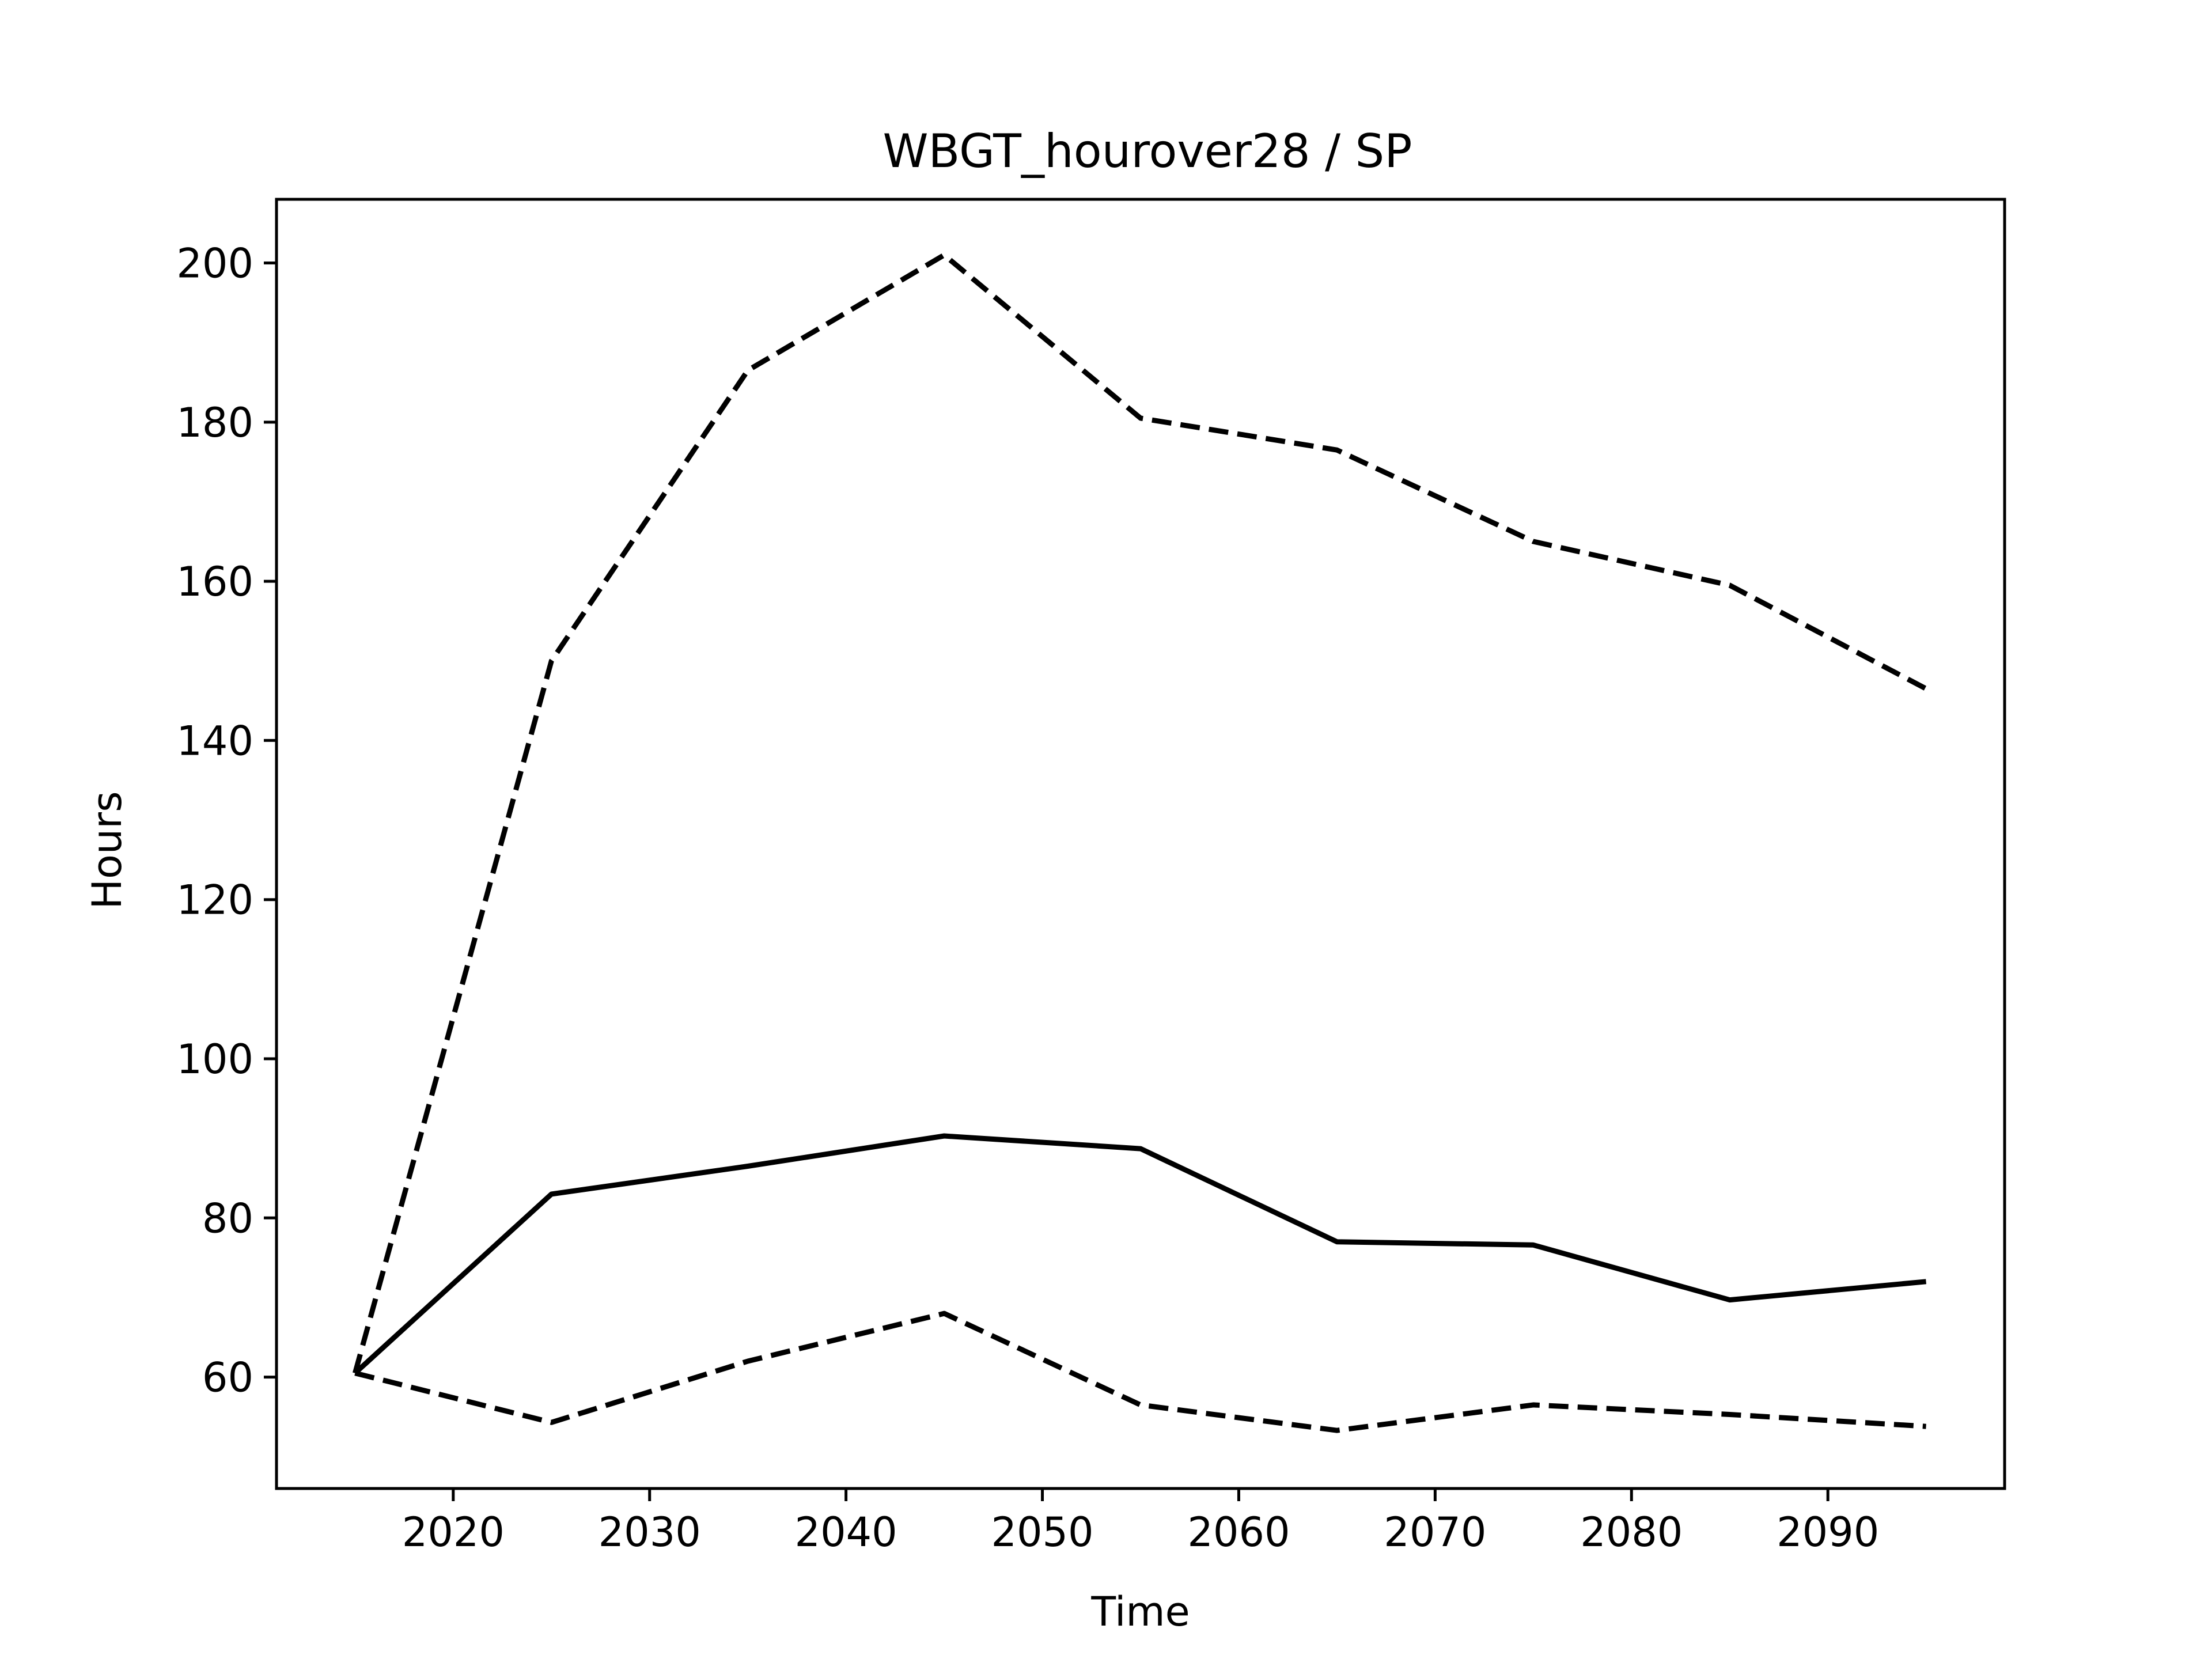  Describe the element at coordinates (214, 263) in the screenshot. I see `y-tick-label: 200` at that location.